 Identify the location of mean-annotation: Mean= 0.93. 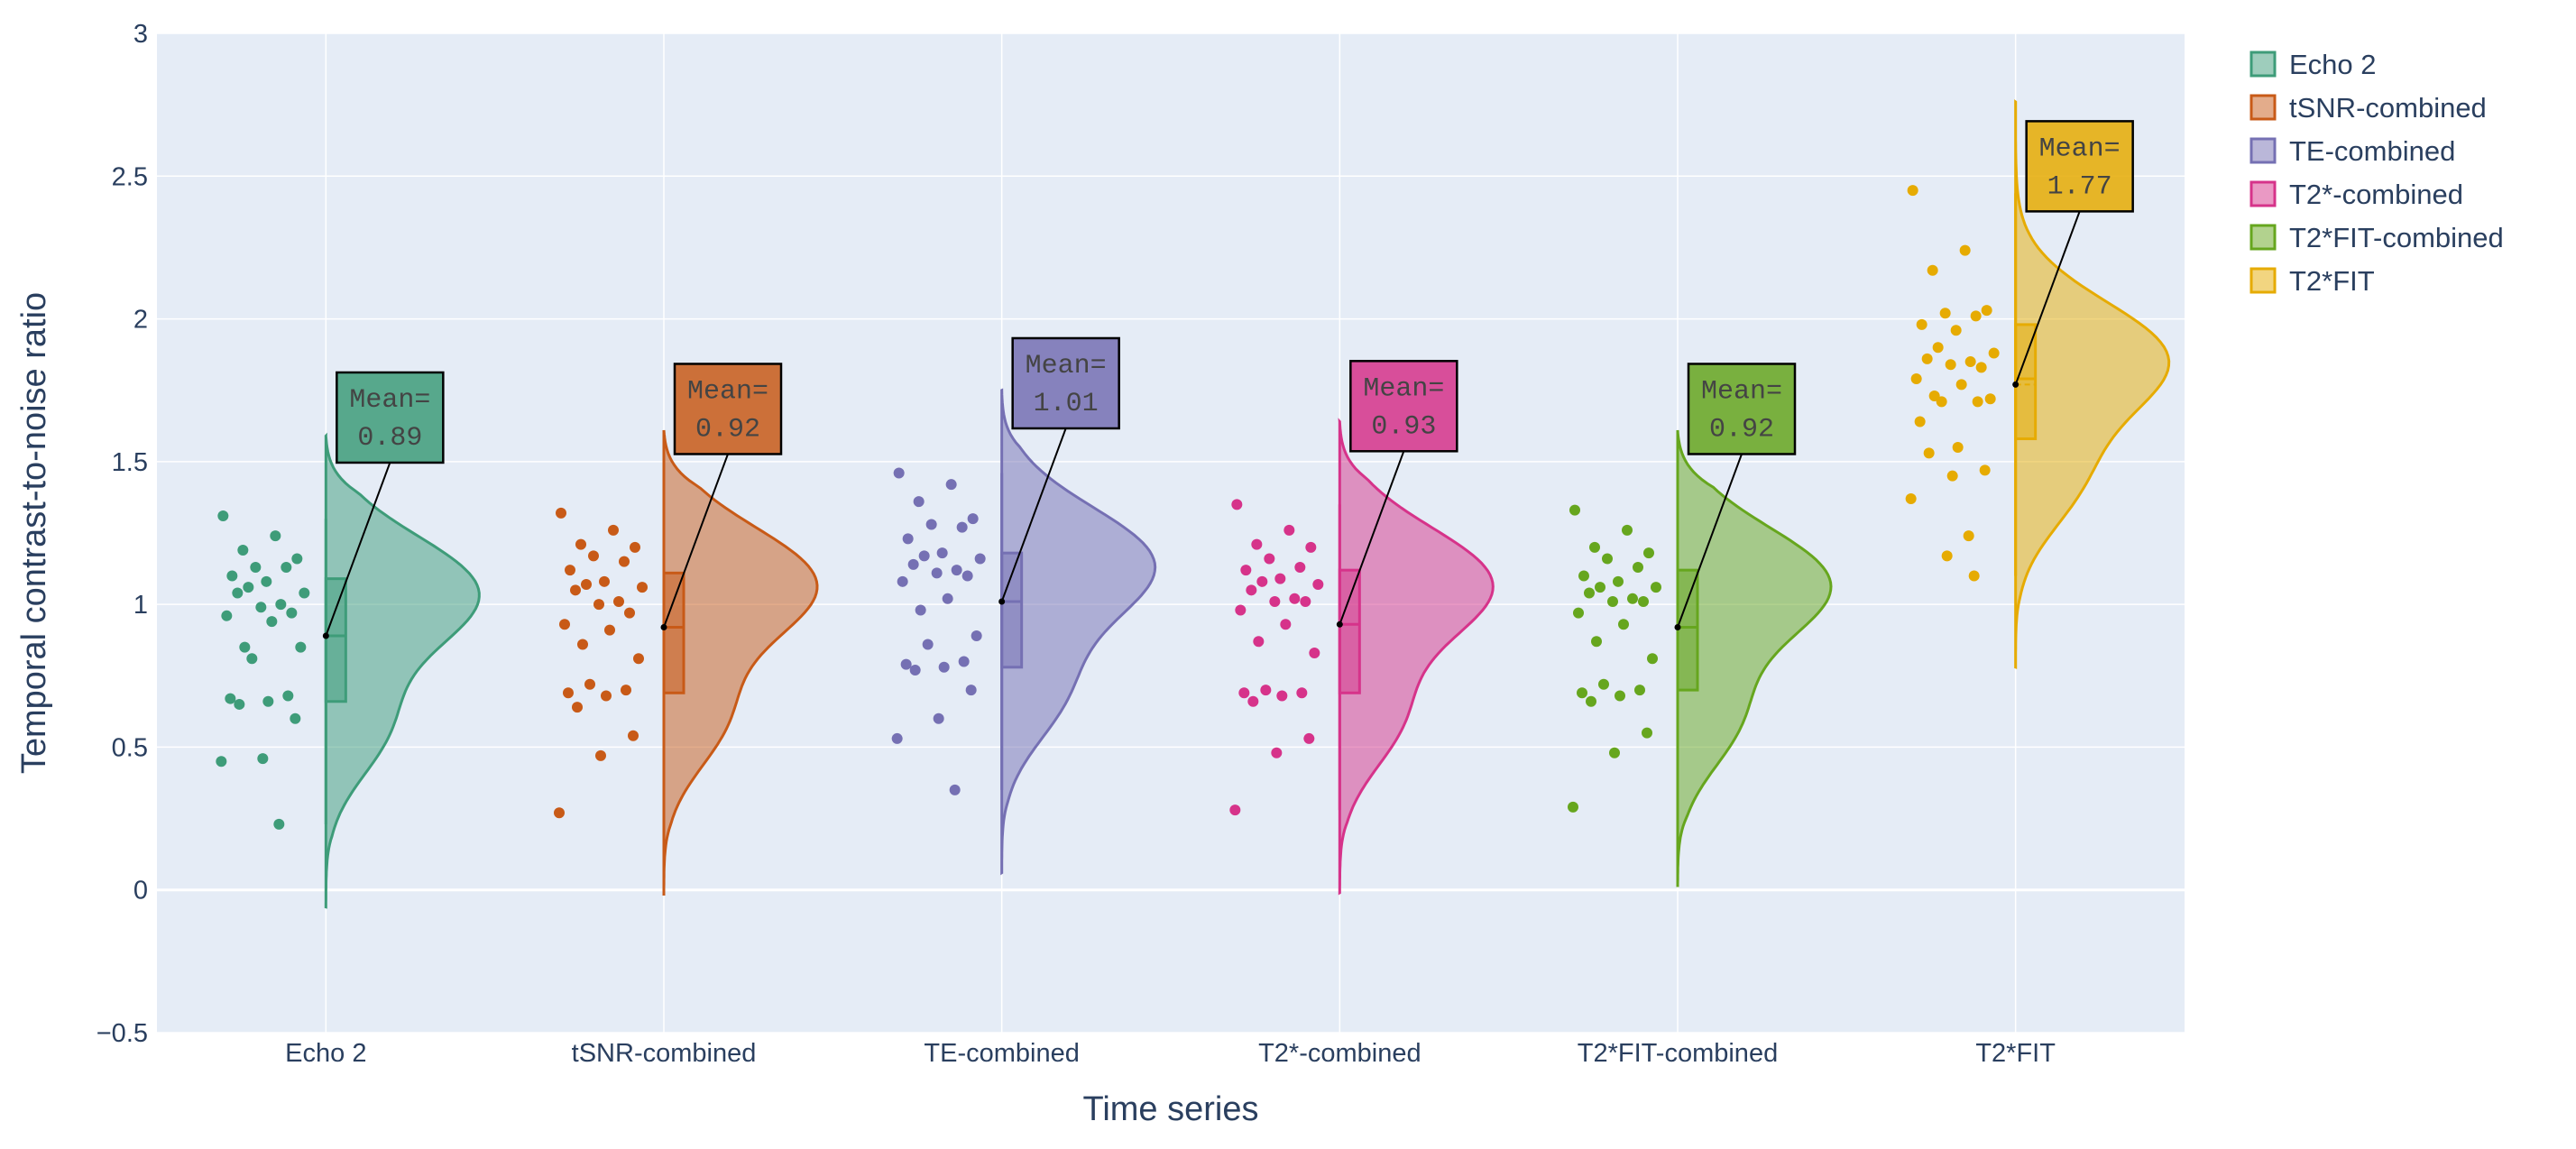
(1397, 494).